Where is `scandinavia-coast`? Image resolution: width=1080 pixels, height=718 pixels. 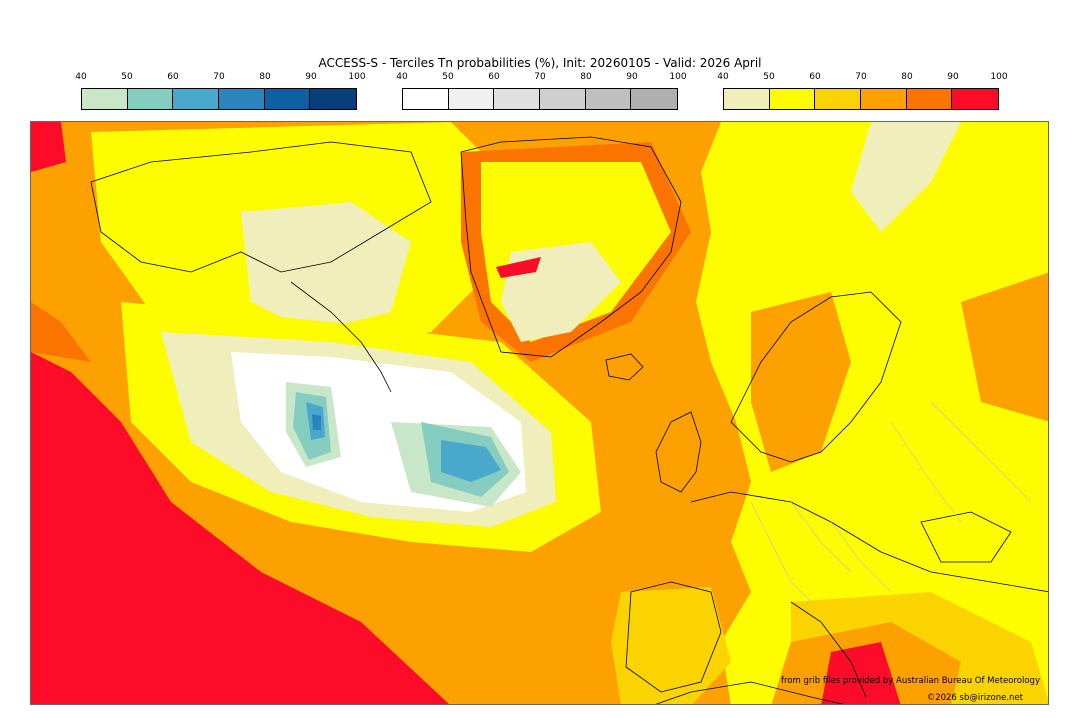
scandinavia-coast is located at coordinates (816, 377).